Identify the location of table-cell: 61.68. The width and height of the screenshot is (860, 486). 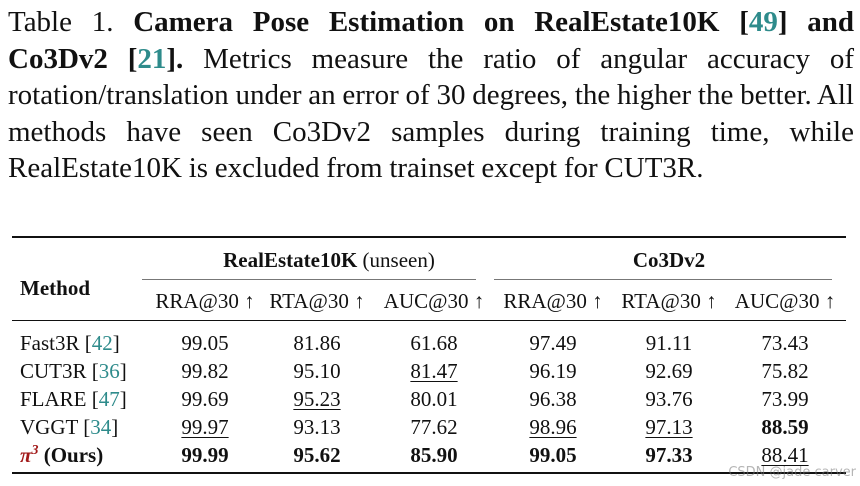
(434, 343).